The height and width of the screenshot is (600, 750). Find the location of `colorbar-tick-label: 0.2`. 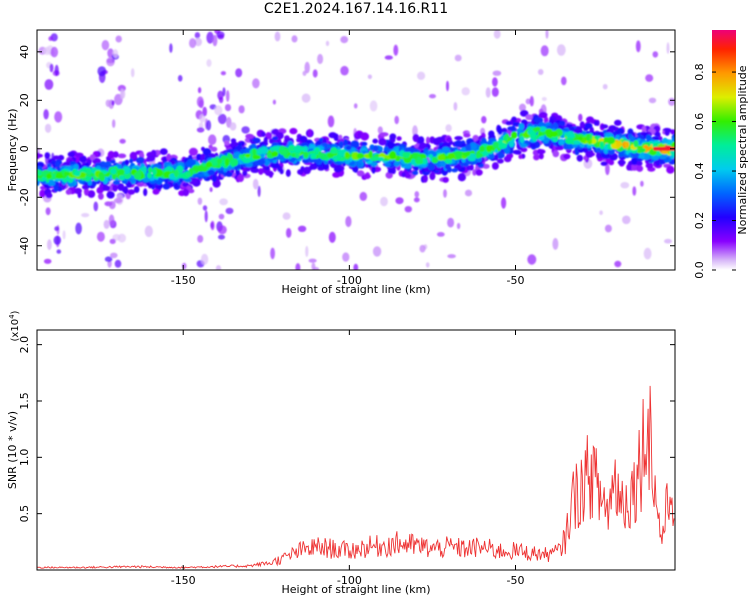

colorbar-tick-label: 0.2 is located at coordinates (699, 221).